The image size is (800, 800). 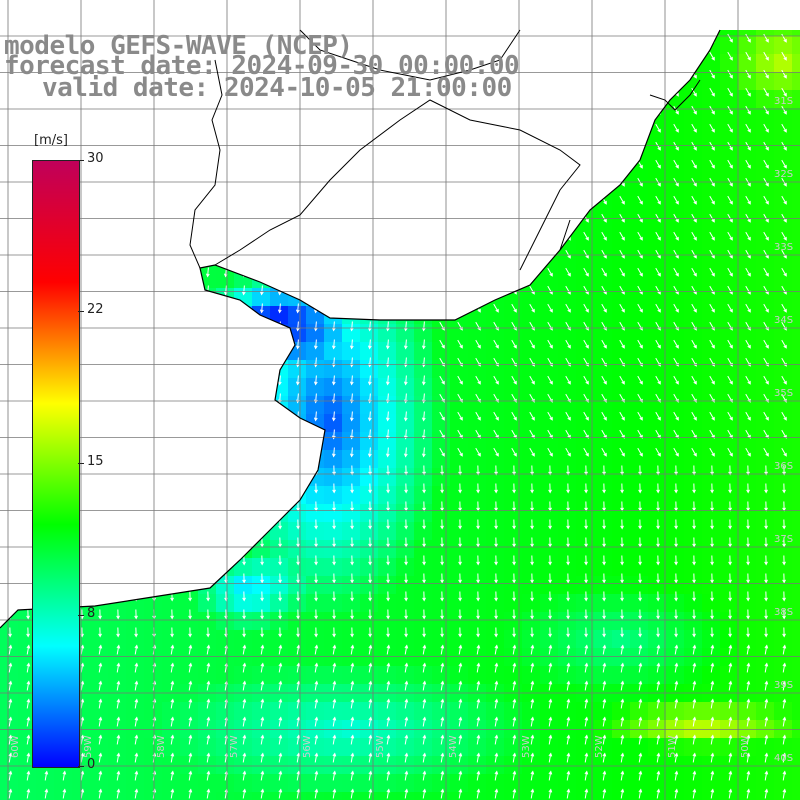 What do you see at coordinates (262, 66) in the screenshot?
I see `title-forecast-date: forecast date: 2024-09-30 00:00:00` at bounding box center [262, 66].